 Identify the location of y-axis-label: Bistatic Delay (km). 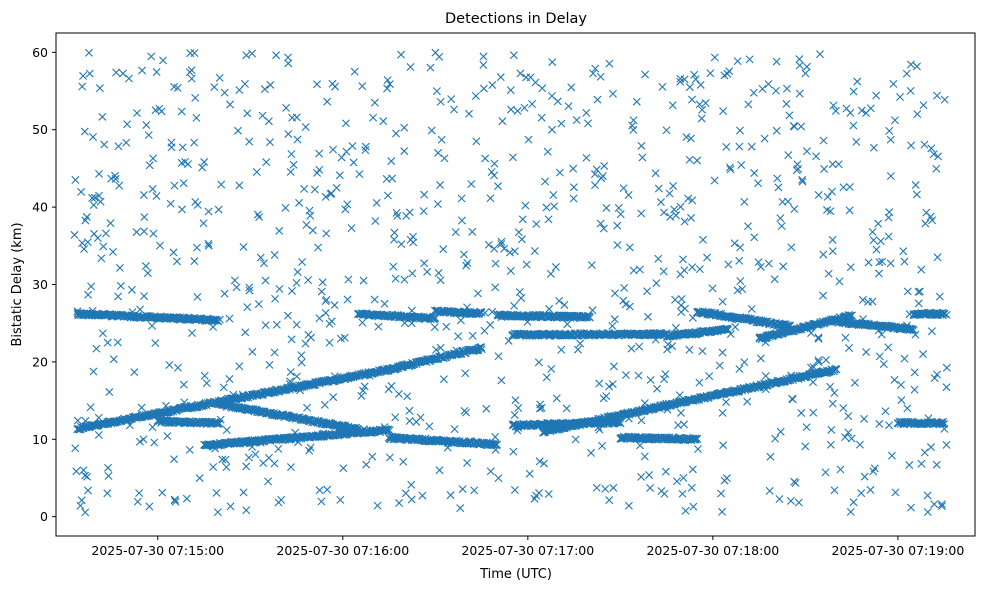
(17, 284).